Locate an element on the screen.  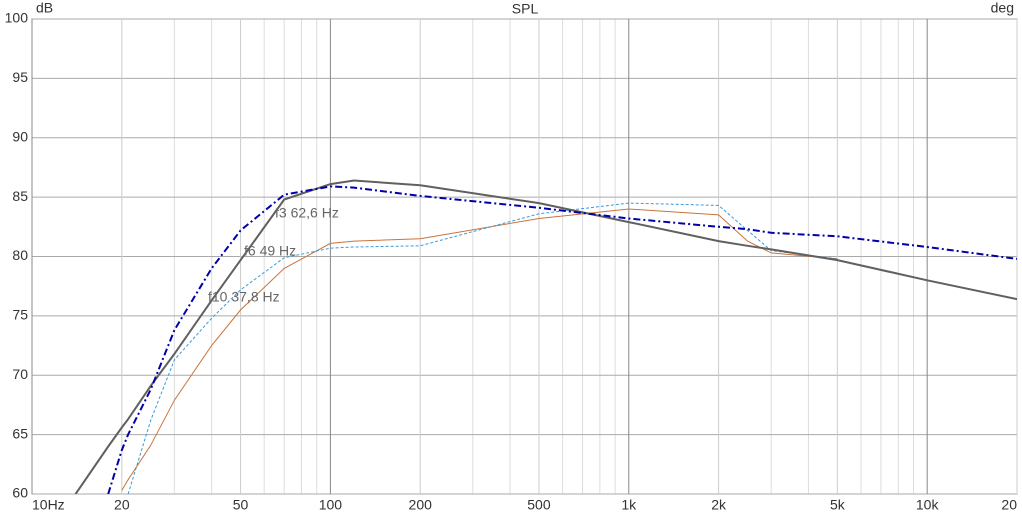
y-tick-label: 65 is located at coordinates (20, 433).